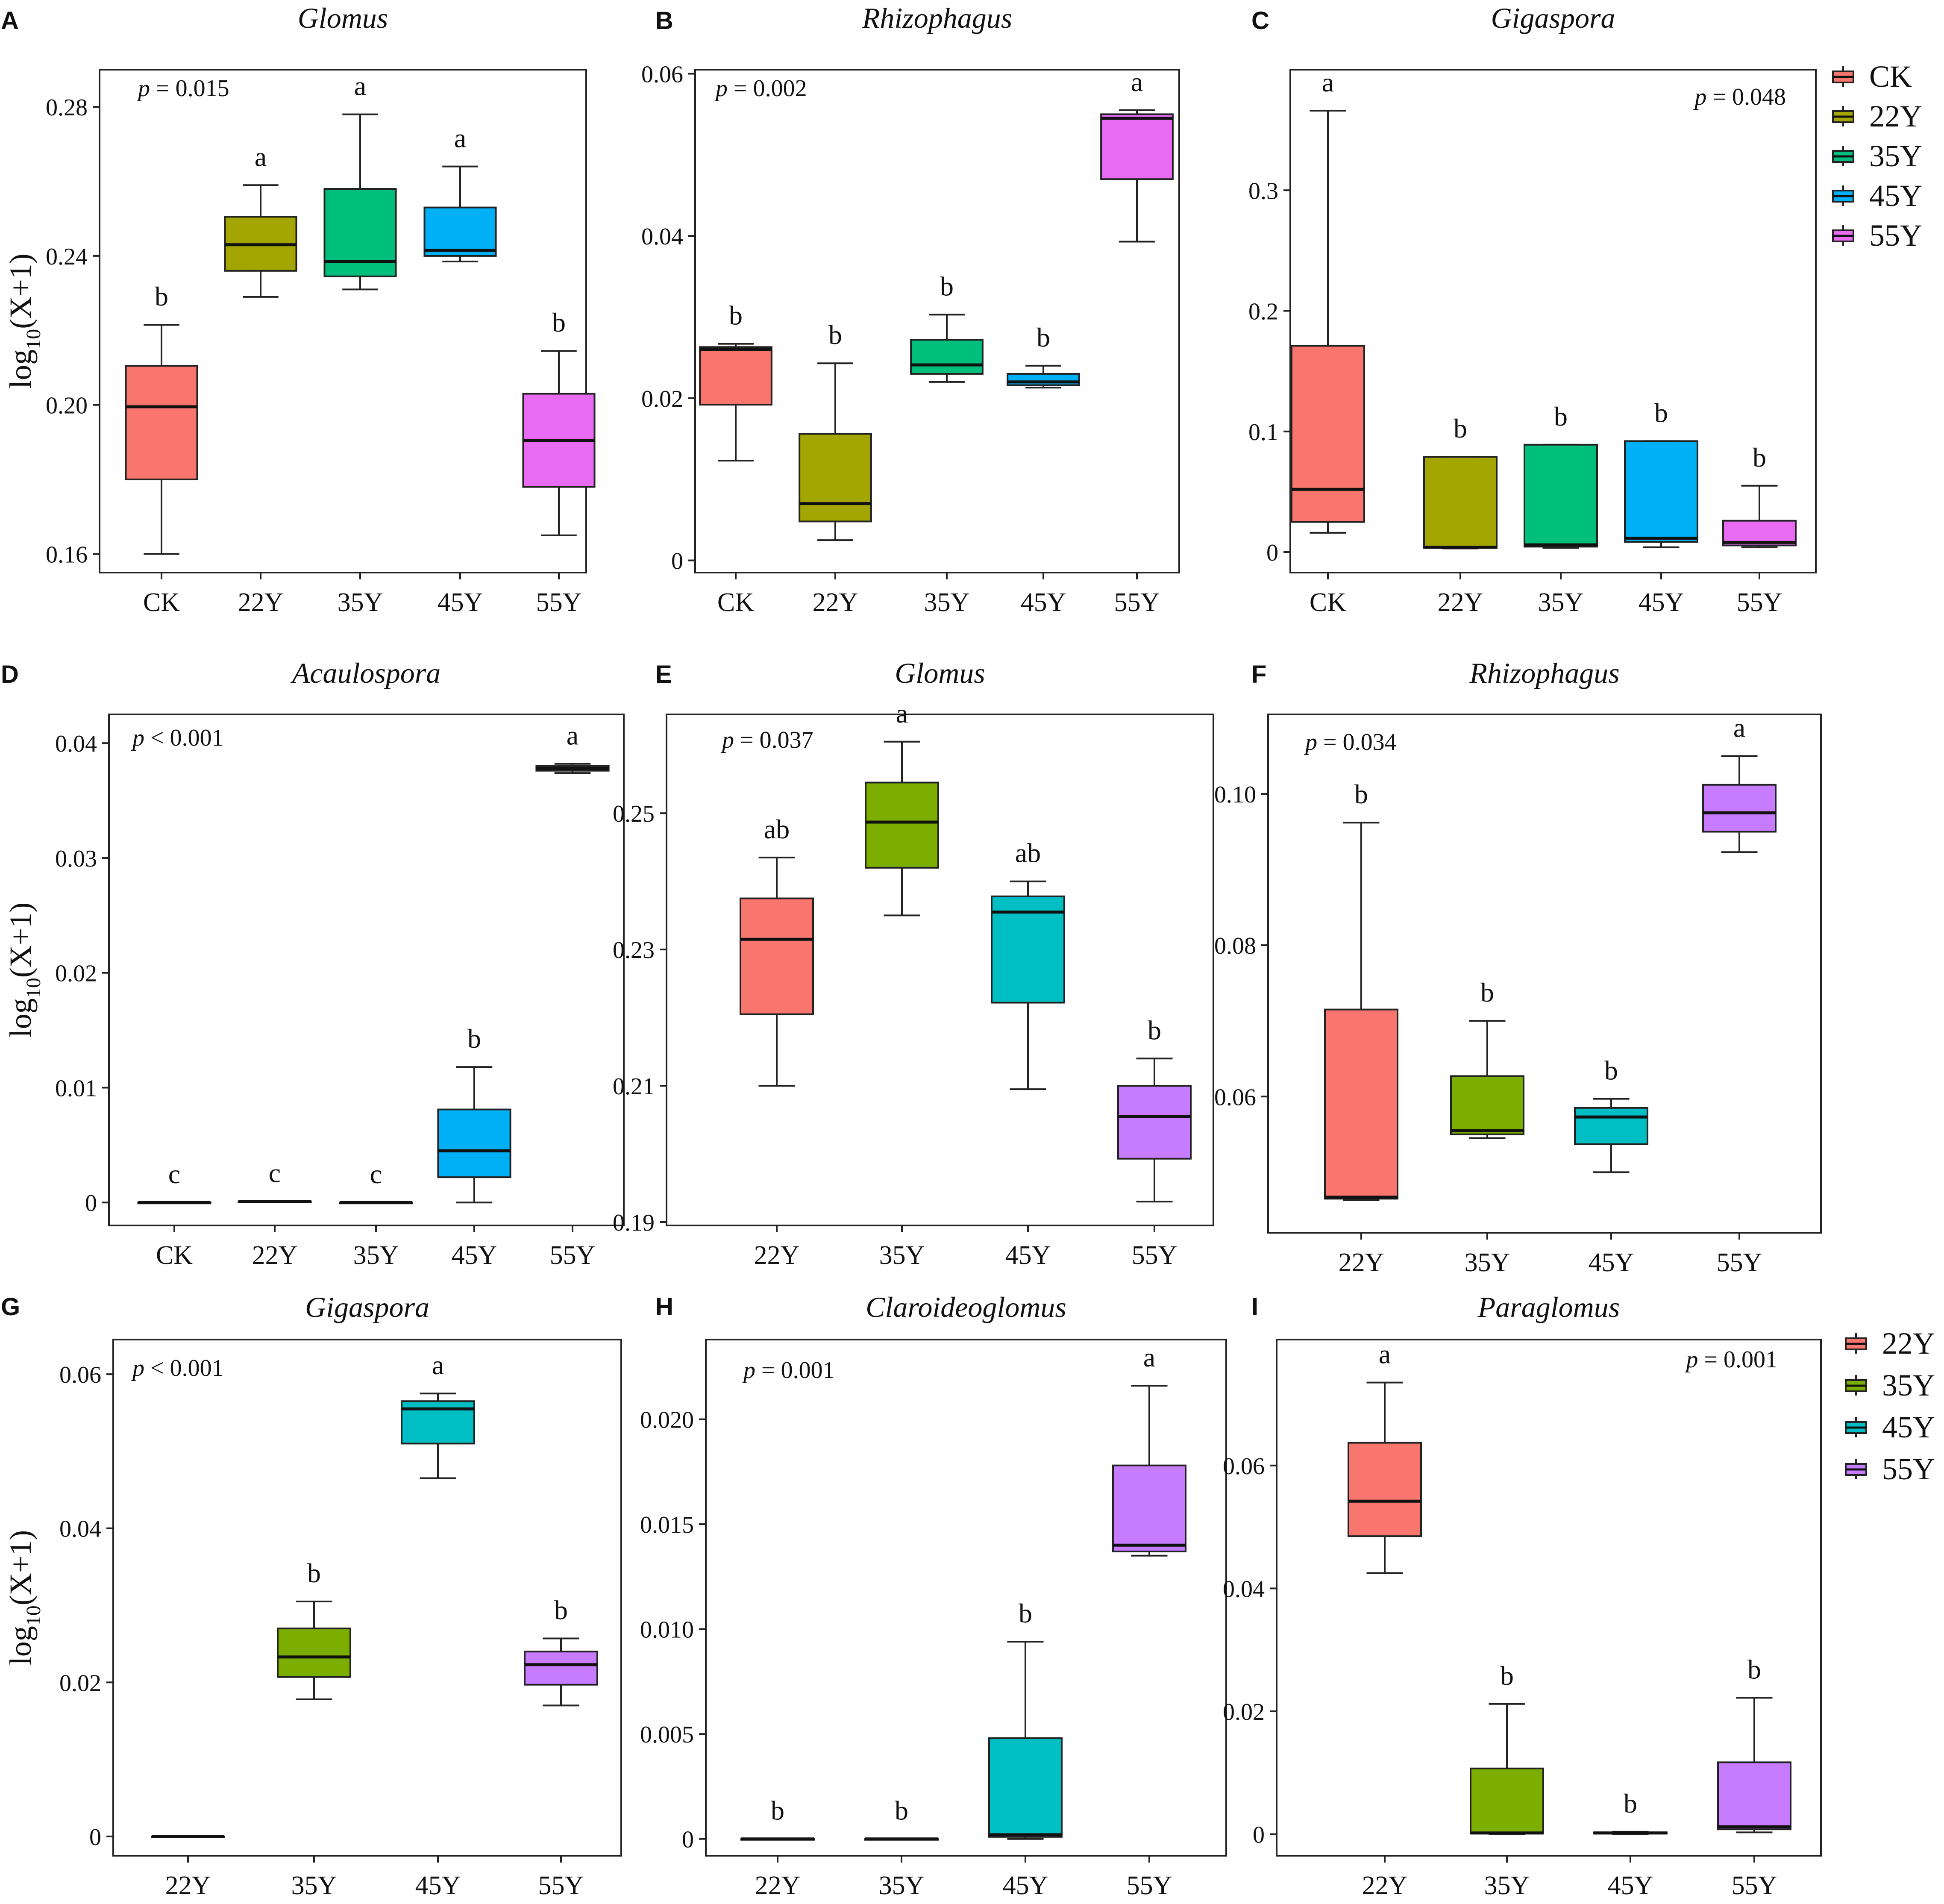 The width and height of the screenshot is (1944, 1904). What do you see at coordinates (20, 291) in the screenshot?
I see `y-axis-label-tail: (X+1)` at bounding box center [20, 291].